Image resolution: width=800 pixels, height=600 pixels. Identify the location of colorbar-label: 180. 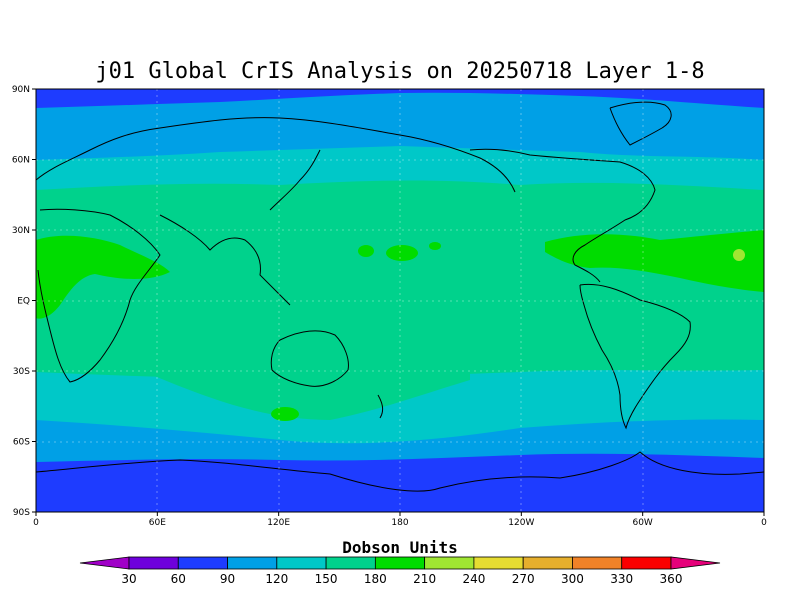
(375, 579).